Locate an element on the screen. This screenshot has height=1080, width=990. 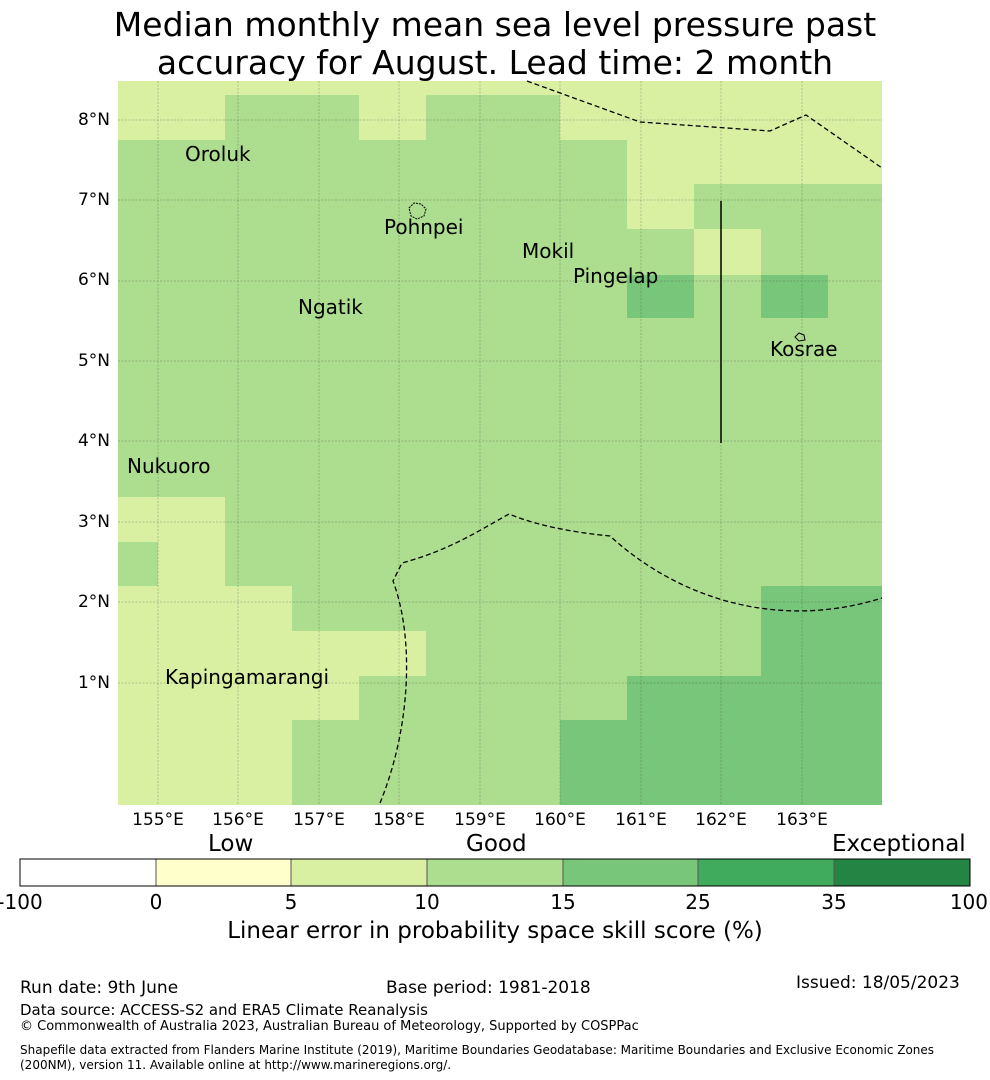
base-period: Base period: 1981-2018 is located at coordinates (488, 988).